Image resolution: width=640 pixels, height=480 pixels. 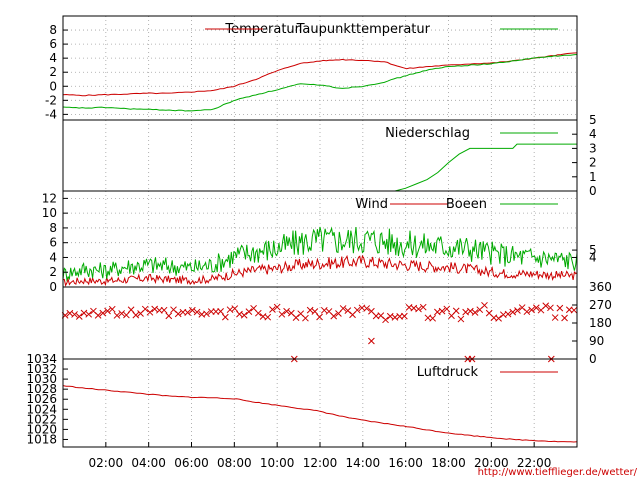 I want to click on legend-label-temp-1: Taupunkttemperatur, so click(x=363, y=29).